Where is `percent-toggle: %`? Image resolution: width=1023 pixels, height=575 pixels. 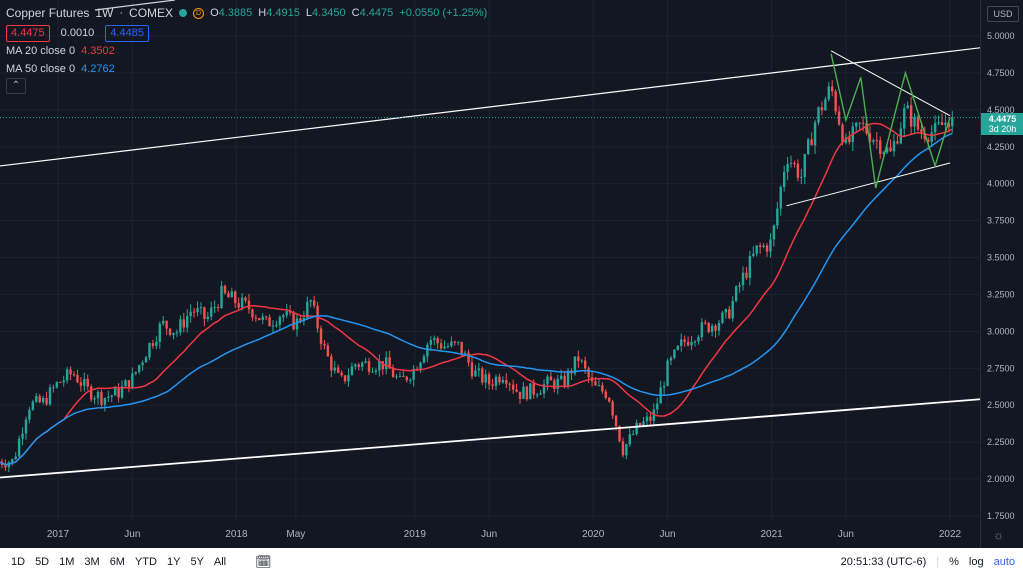 percent-toggle: % is located at coordinates (954, 561).